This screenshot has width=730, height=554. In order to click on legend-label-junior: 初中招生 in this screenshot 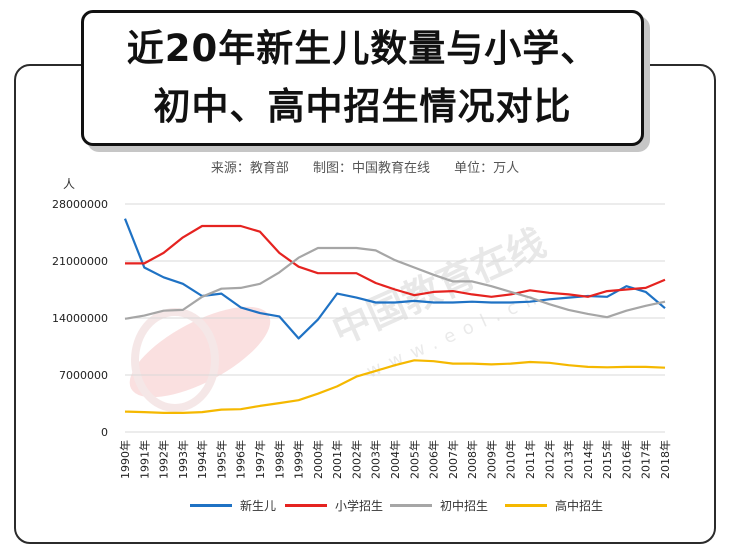, I will do `click(464, 506)`.